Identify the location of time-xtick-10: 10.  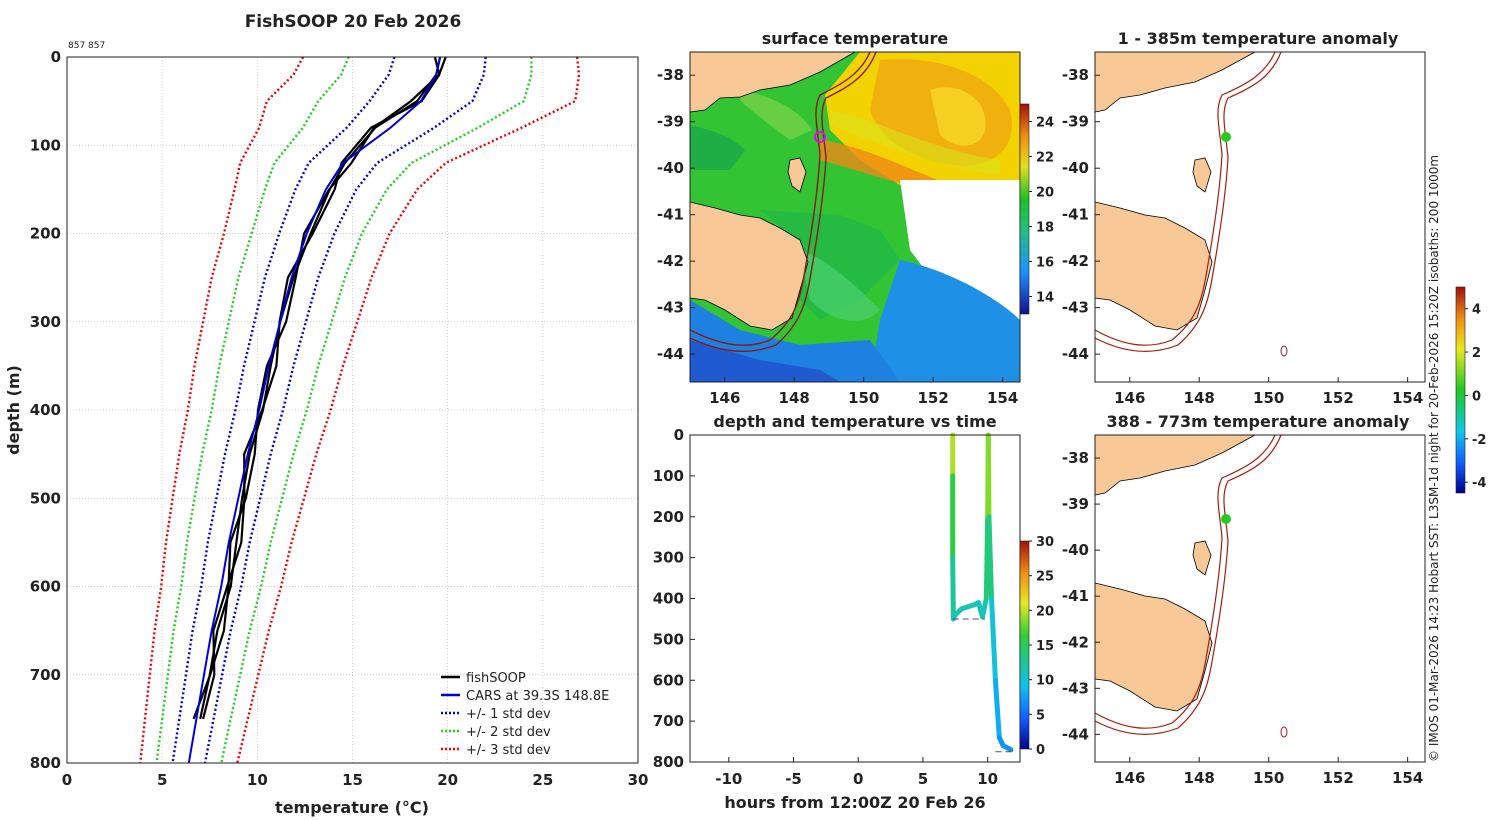
(987, 779).